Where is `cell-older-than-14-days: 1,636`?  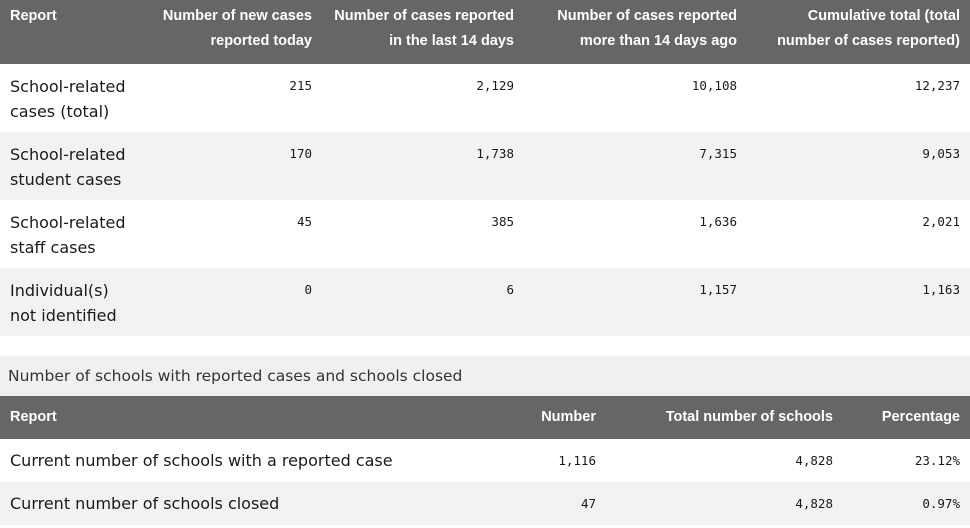
cell-older-than-14-days: 1,636 is located at coordinates (718, 221).